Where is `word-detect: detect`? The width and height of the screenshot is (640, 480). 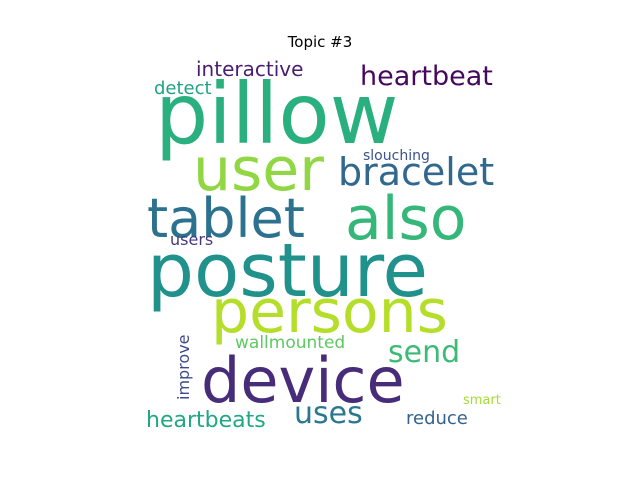
word-detect: detect is located at coordinates (183, 88).